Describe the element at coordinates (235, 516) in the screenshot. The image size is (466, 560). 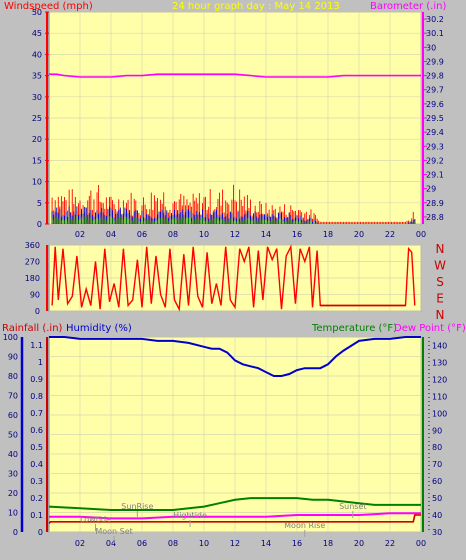
I see `dewpoint-line` at that location.